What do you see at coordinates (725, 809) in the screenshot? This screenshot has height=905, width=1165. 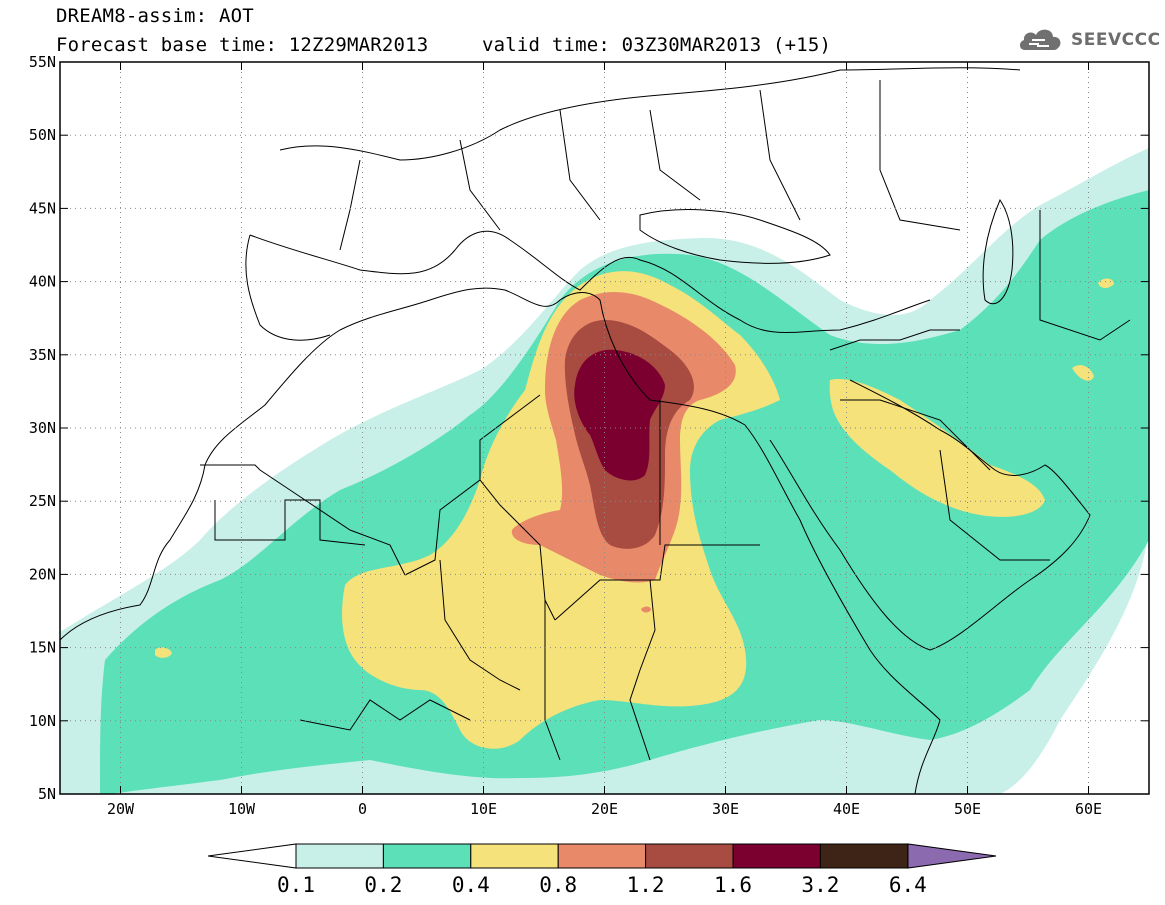 I see `lon-tick-label: 30E` at bounding box center [725, 809].